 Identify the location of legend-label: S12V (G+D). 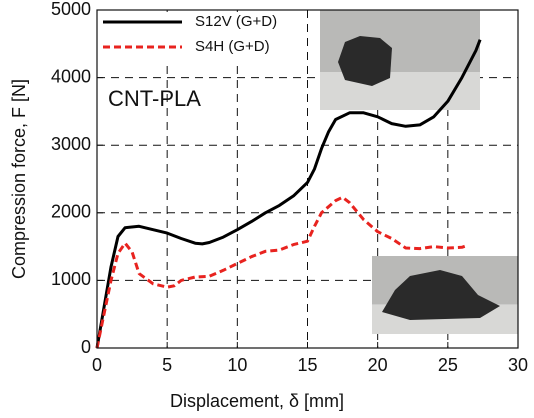
(236, 21).